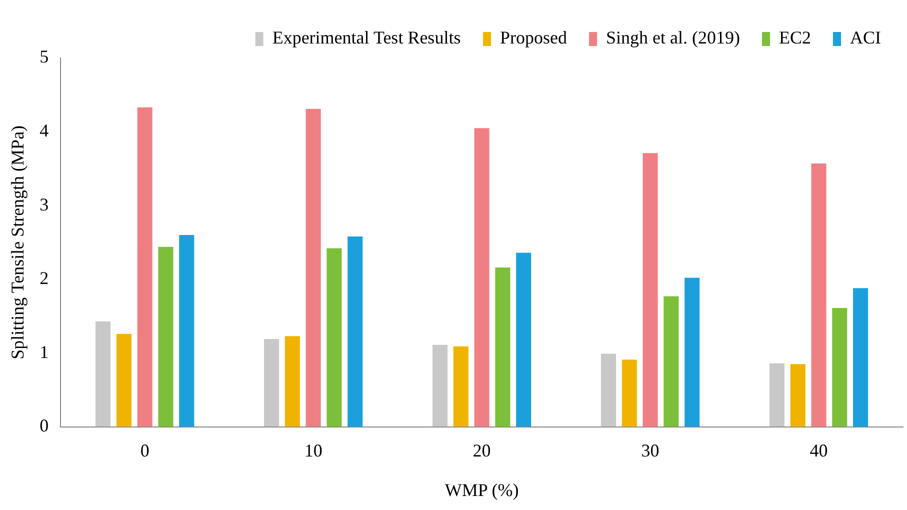  What do you see at coordinates (534, 38) in the screenshot?
I see `legend-label: Proposed` at bounding box center [534, 38].